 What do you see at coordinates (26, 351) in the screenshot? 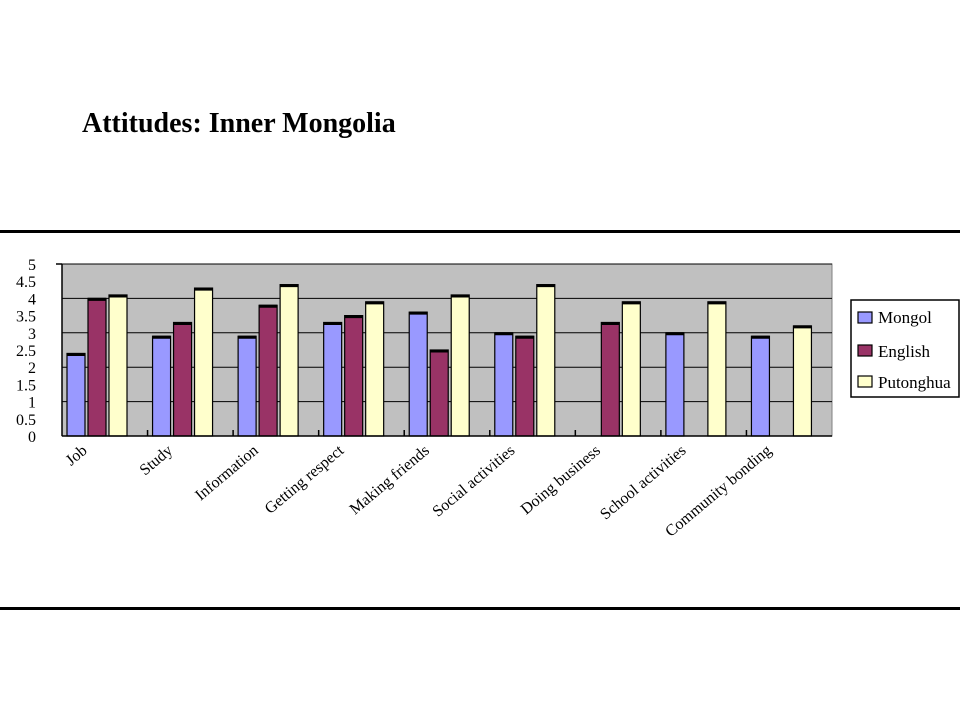
I see `y-tick-label: 2.5` at bounding box center [26, 351].